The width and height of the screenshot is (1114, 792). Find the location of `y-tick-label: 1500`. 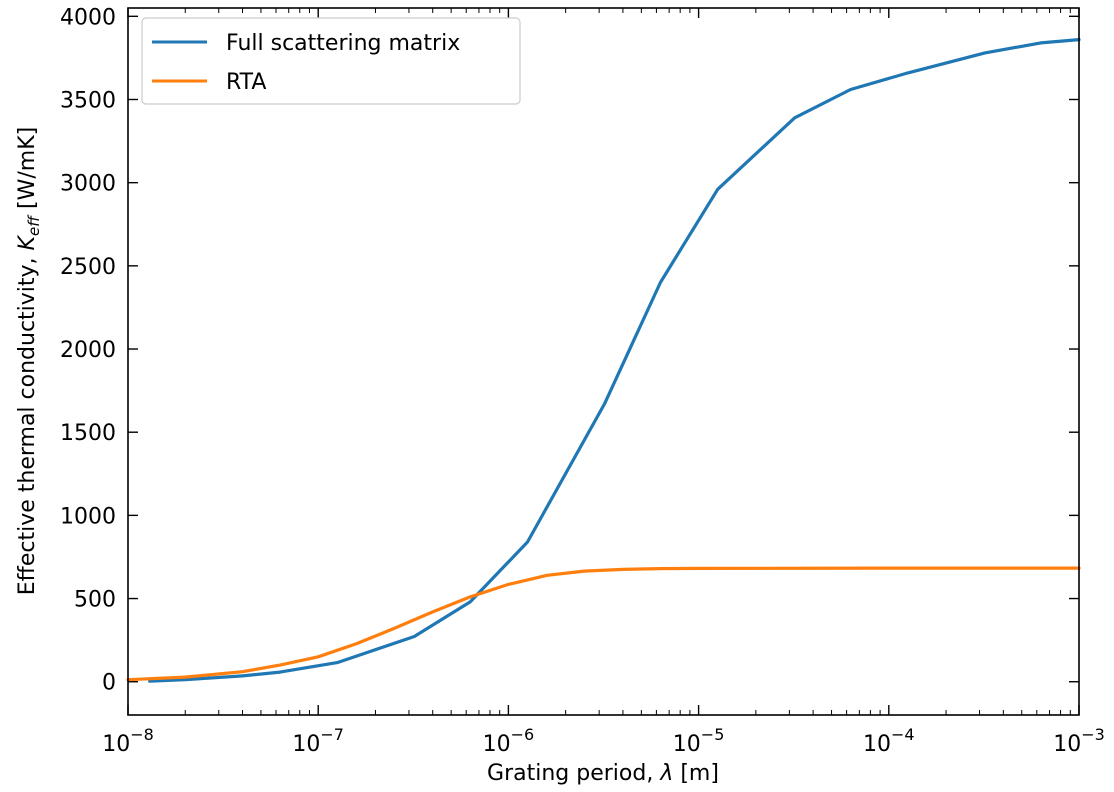

y-tick-label: 1500 is located at coordinates (88, 433).